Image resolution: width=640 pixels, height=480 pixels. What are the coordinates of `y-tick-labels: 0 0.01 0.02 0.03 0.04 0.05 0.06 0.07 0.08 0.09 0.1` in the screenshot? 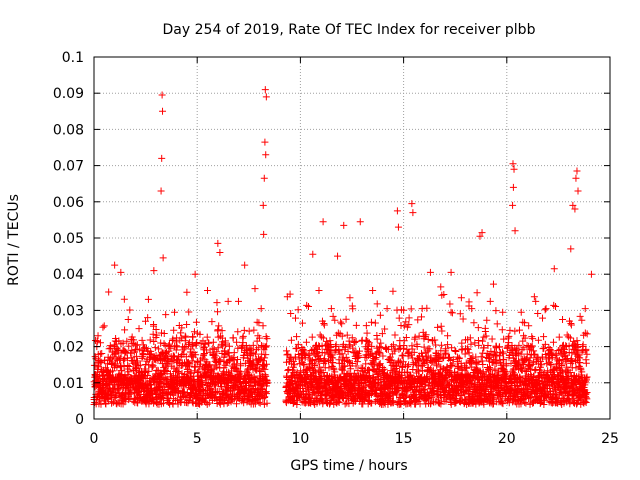 It's located at (68, 239).